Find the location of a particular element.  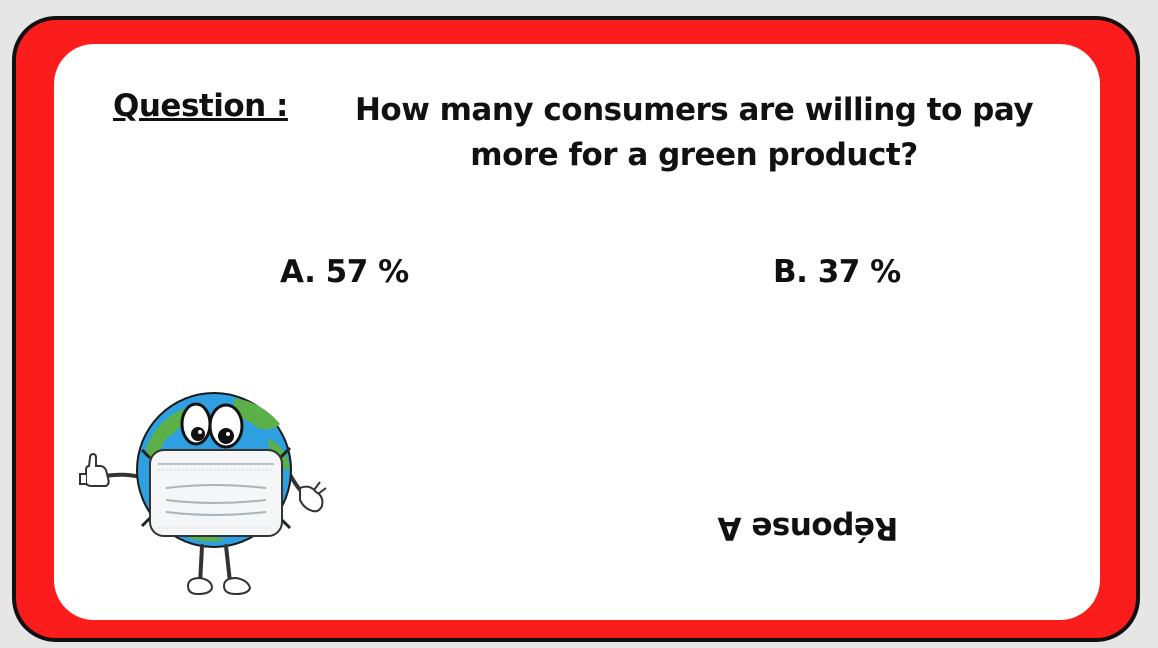

question-line-1: How many consumers are willing to pay is located at coordinates (694, 110).